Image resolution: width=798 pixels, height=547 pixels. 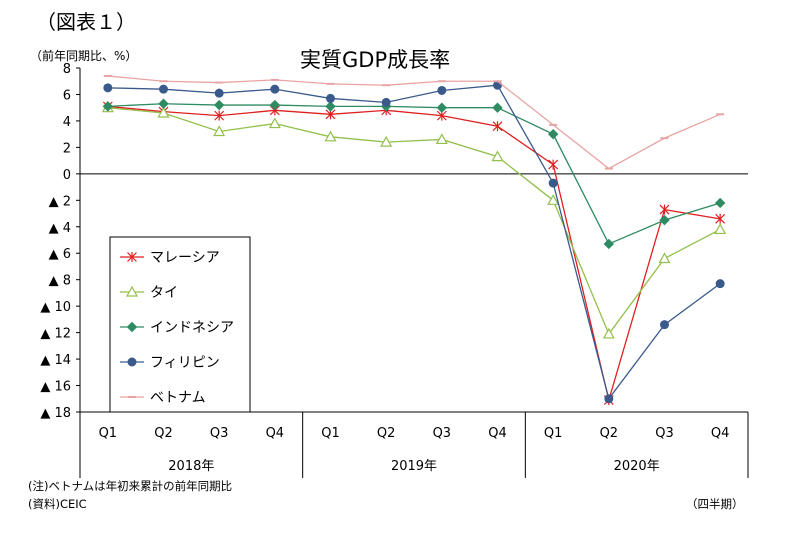 What do you see at coordinates (55, 334) in the screenshot?
I see `y-tick-label: ▲ 12` at bounding box center [55, 334].